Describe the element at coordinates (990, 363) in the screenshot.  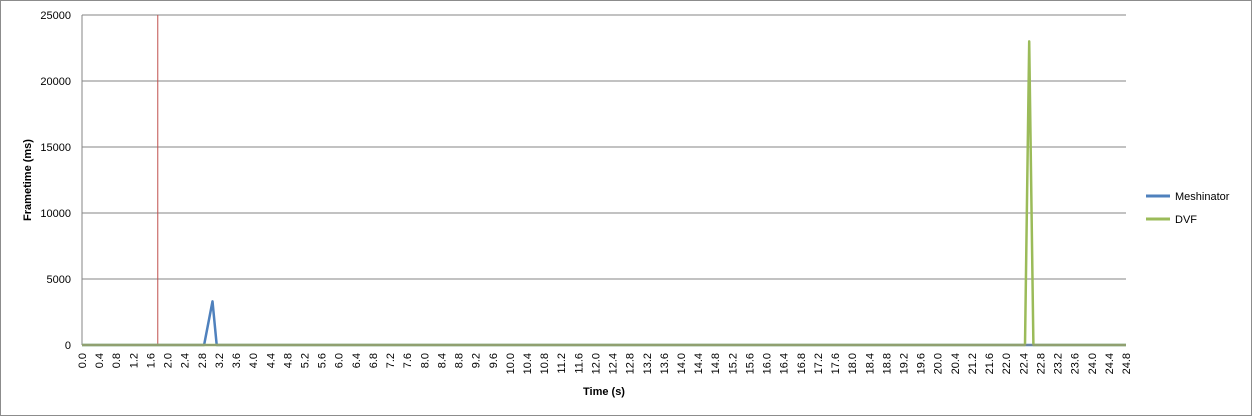
I see `x-tick-label-53: 21.6` at that location.